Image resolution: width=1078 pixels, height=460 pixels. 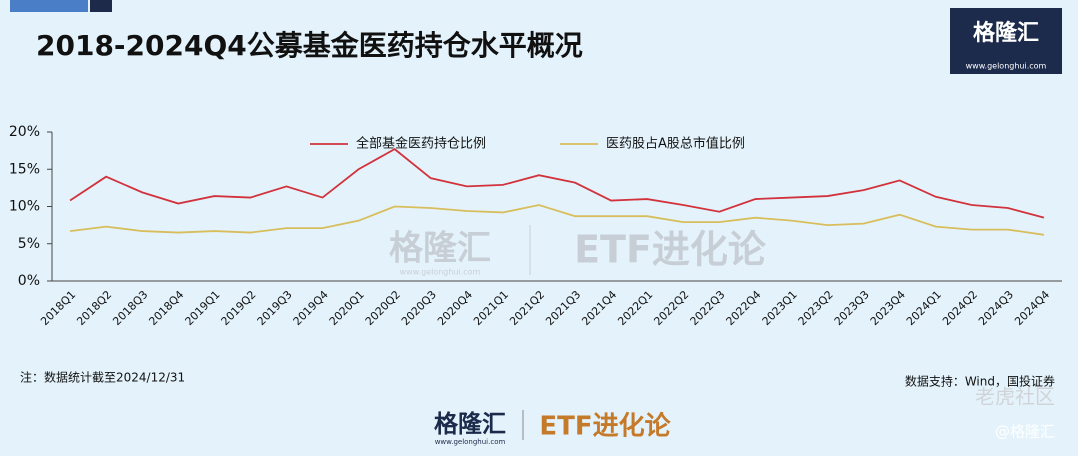 I want to click on y-tick-label: 0%, so click(x=29, y=281).